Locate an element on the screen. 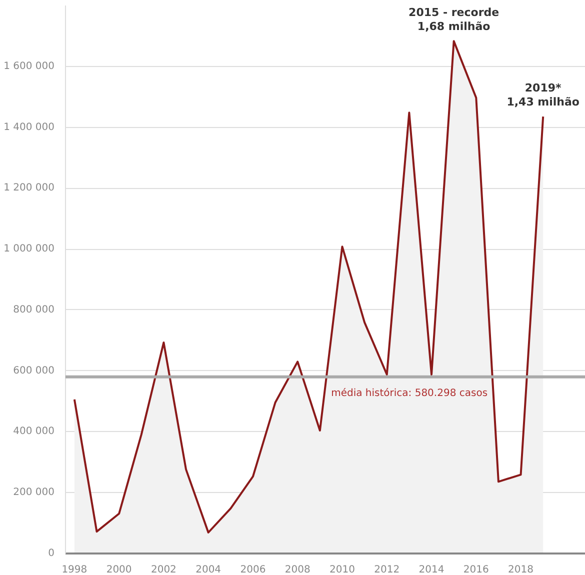  y-tick-label: 1 600 000 is located at coordinates (29, 66).